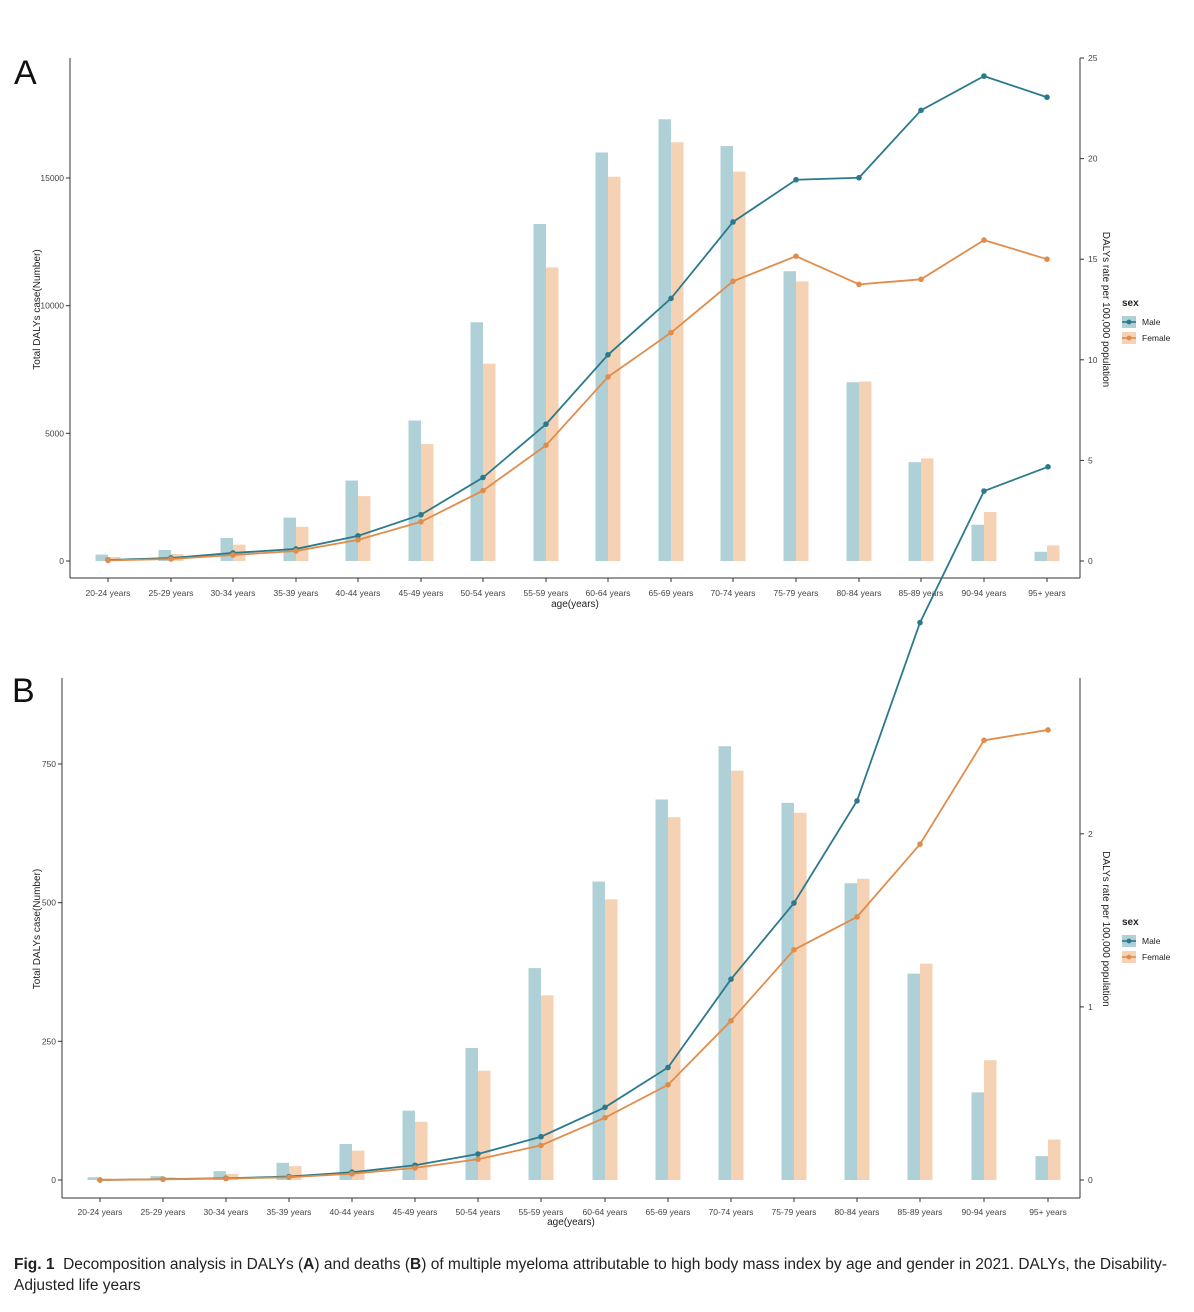  Describe the element at coordinates (1129, 941) in the screenshot. I see `legend-point-male` at that location.